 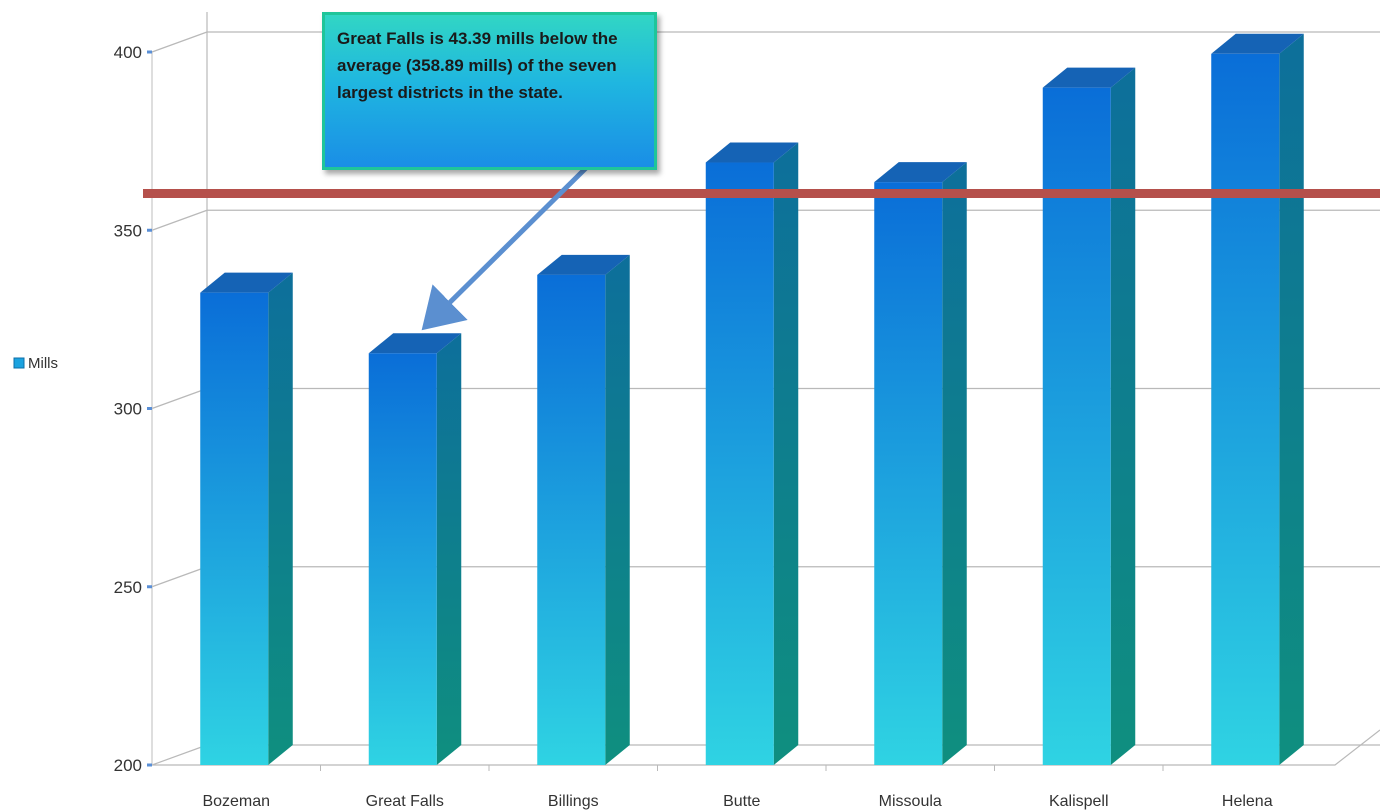 I want to click on y-tick-label: 250, so click(x=128, y=587).